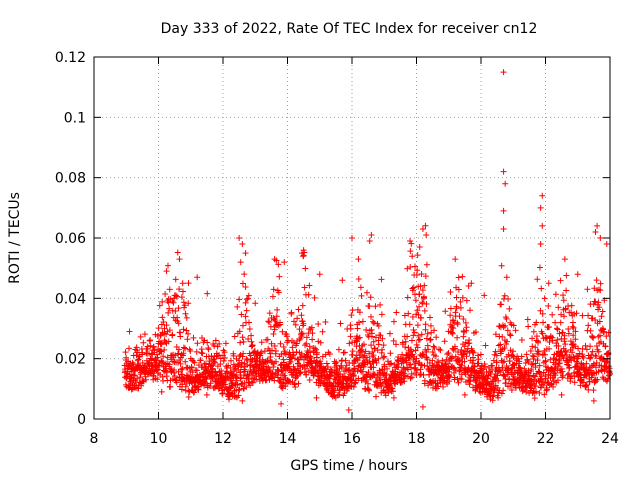  What do you see at coordinates (159, 439) in the screenshot?
I see `x-tick-label: 10` at bounding box center [159, 439].